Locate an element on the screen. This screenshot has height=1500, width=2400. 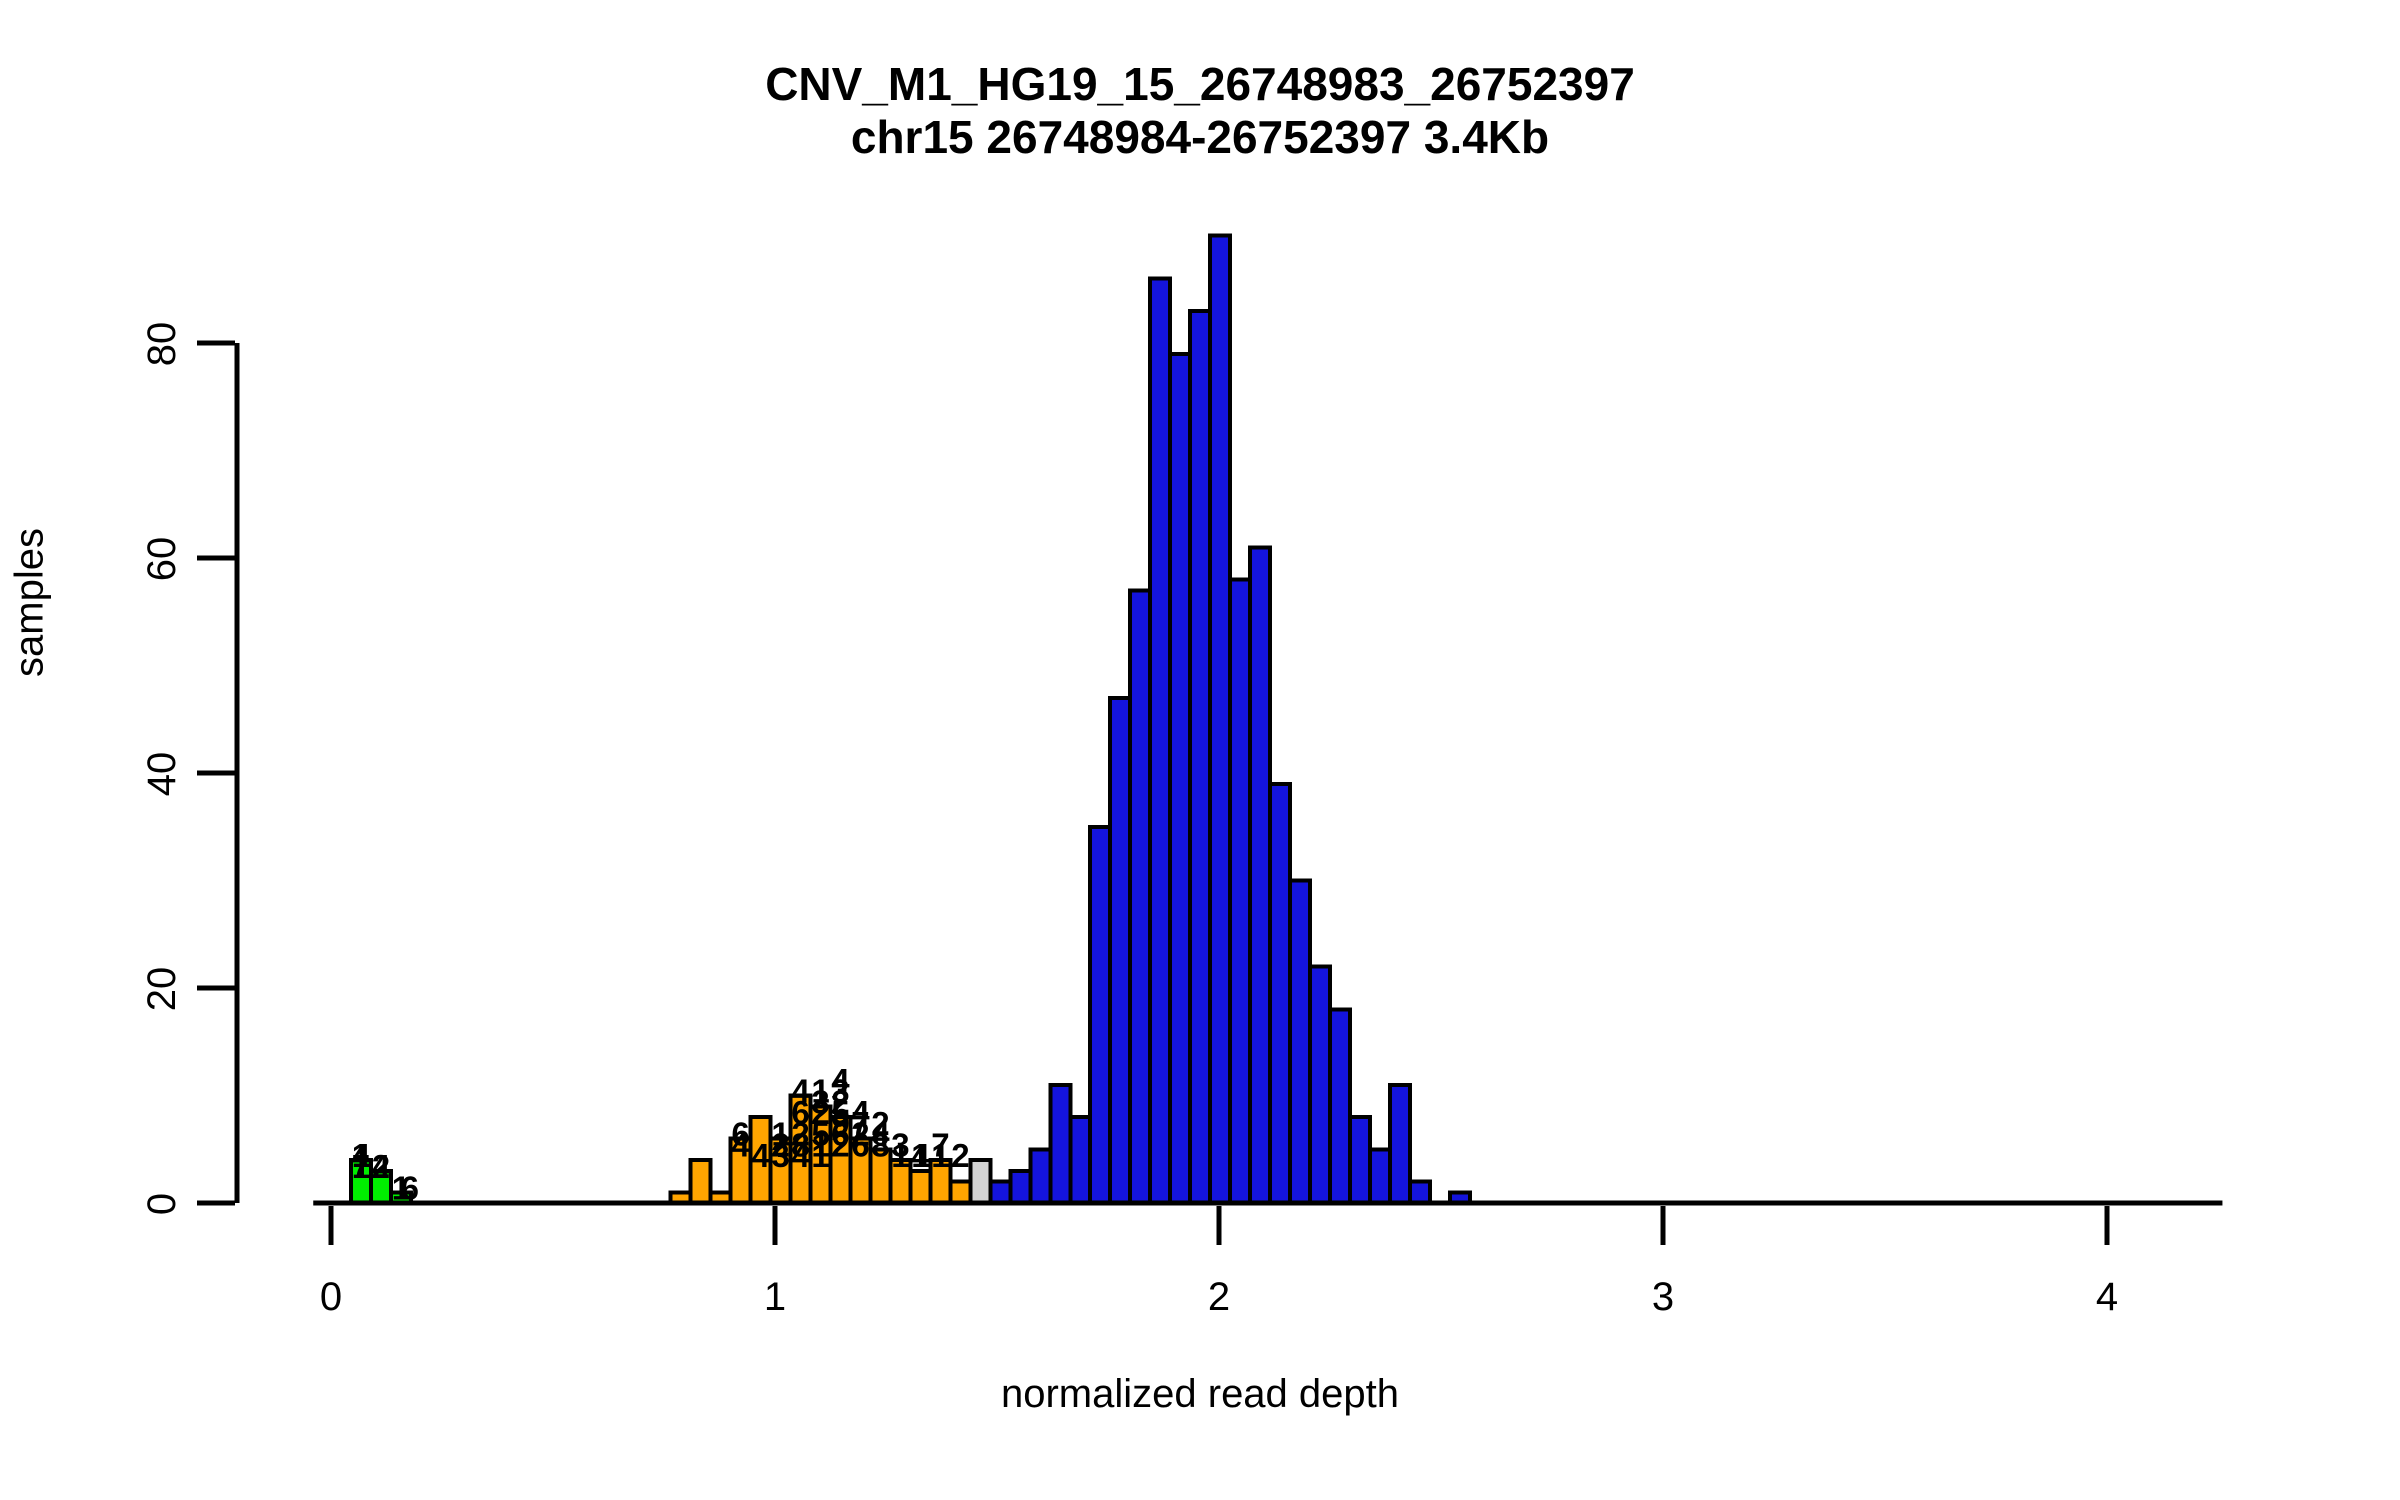
y-axis-tick-label: 80 is located at coordinates (162, 344).